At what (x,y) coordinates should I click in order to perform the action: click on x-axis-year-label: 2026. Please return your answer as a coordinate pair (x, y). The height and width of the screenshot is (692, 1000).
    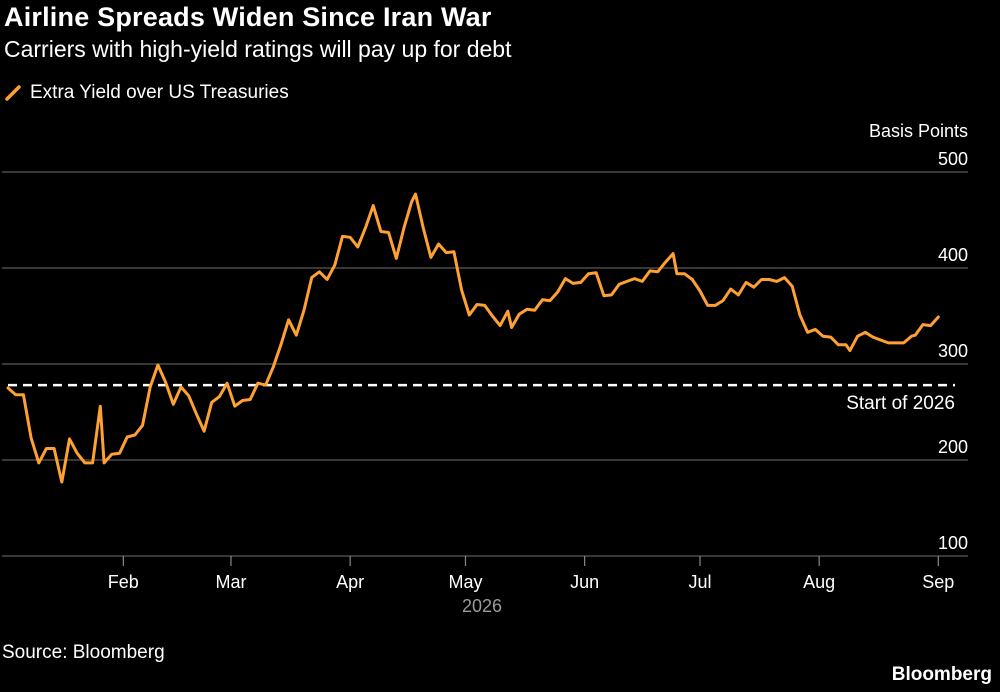
    Looking at the image, I should click on (482, 606).